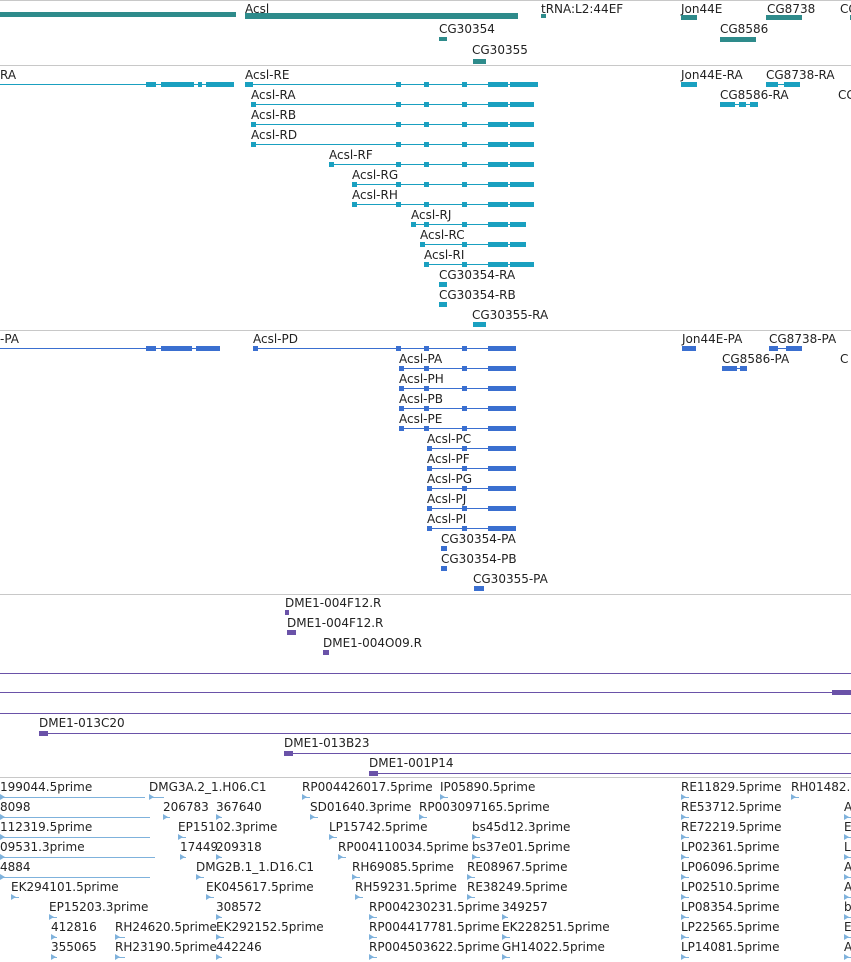 The height and width of the screenshot is (962, 851). What do you see at coordinates (447, 499) in the screenshot?
I see `feature-label: Acsl-PJ` at bounding box center [447, 499].